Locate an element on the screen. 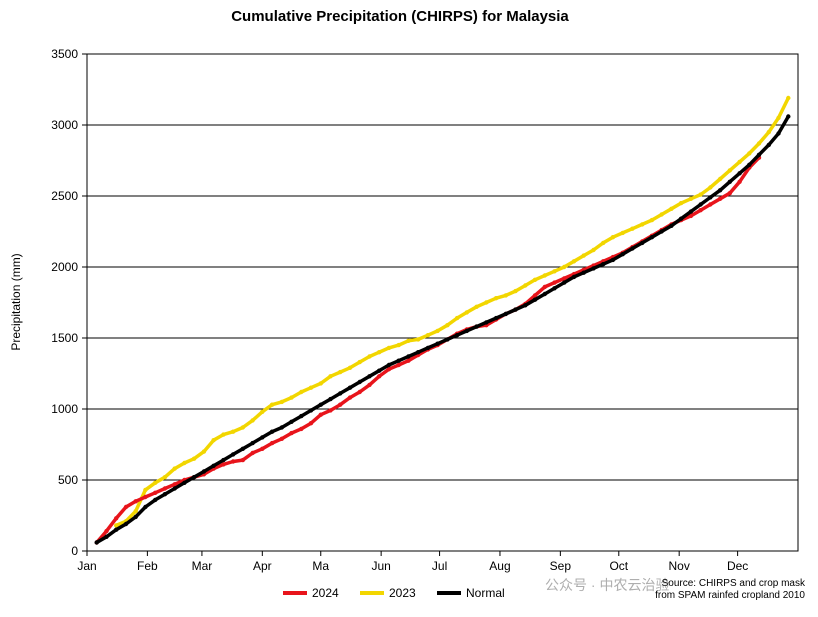 Image resolution: width=818 pixels, height=617 pixels. y-axis: 0 500 1000 1500 2000 2500 3000 3500 is located at coordinates (69, 302).